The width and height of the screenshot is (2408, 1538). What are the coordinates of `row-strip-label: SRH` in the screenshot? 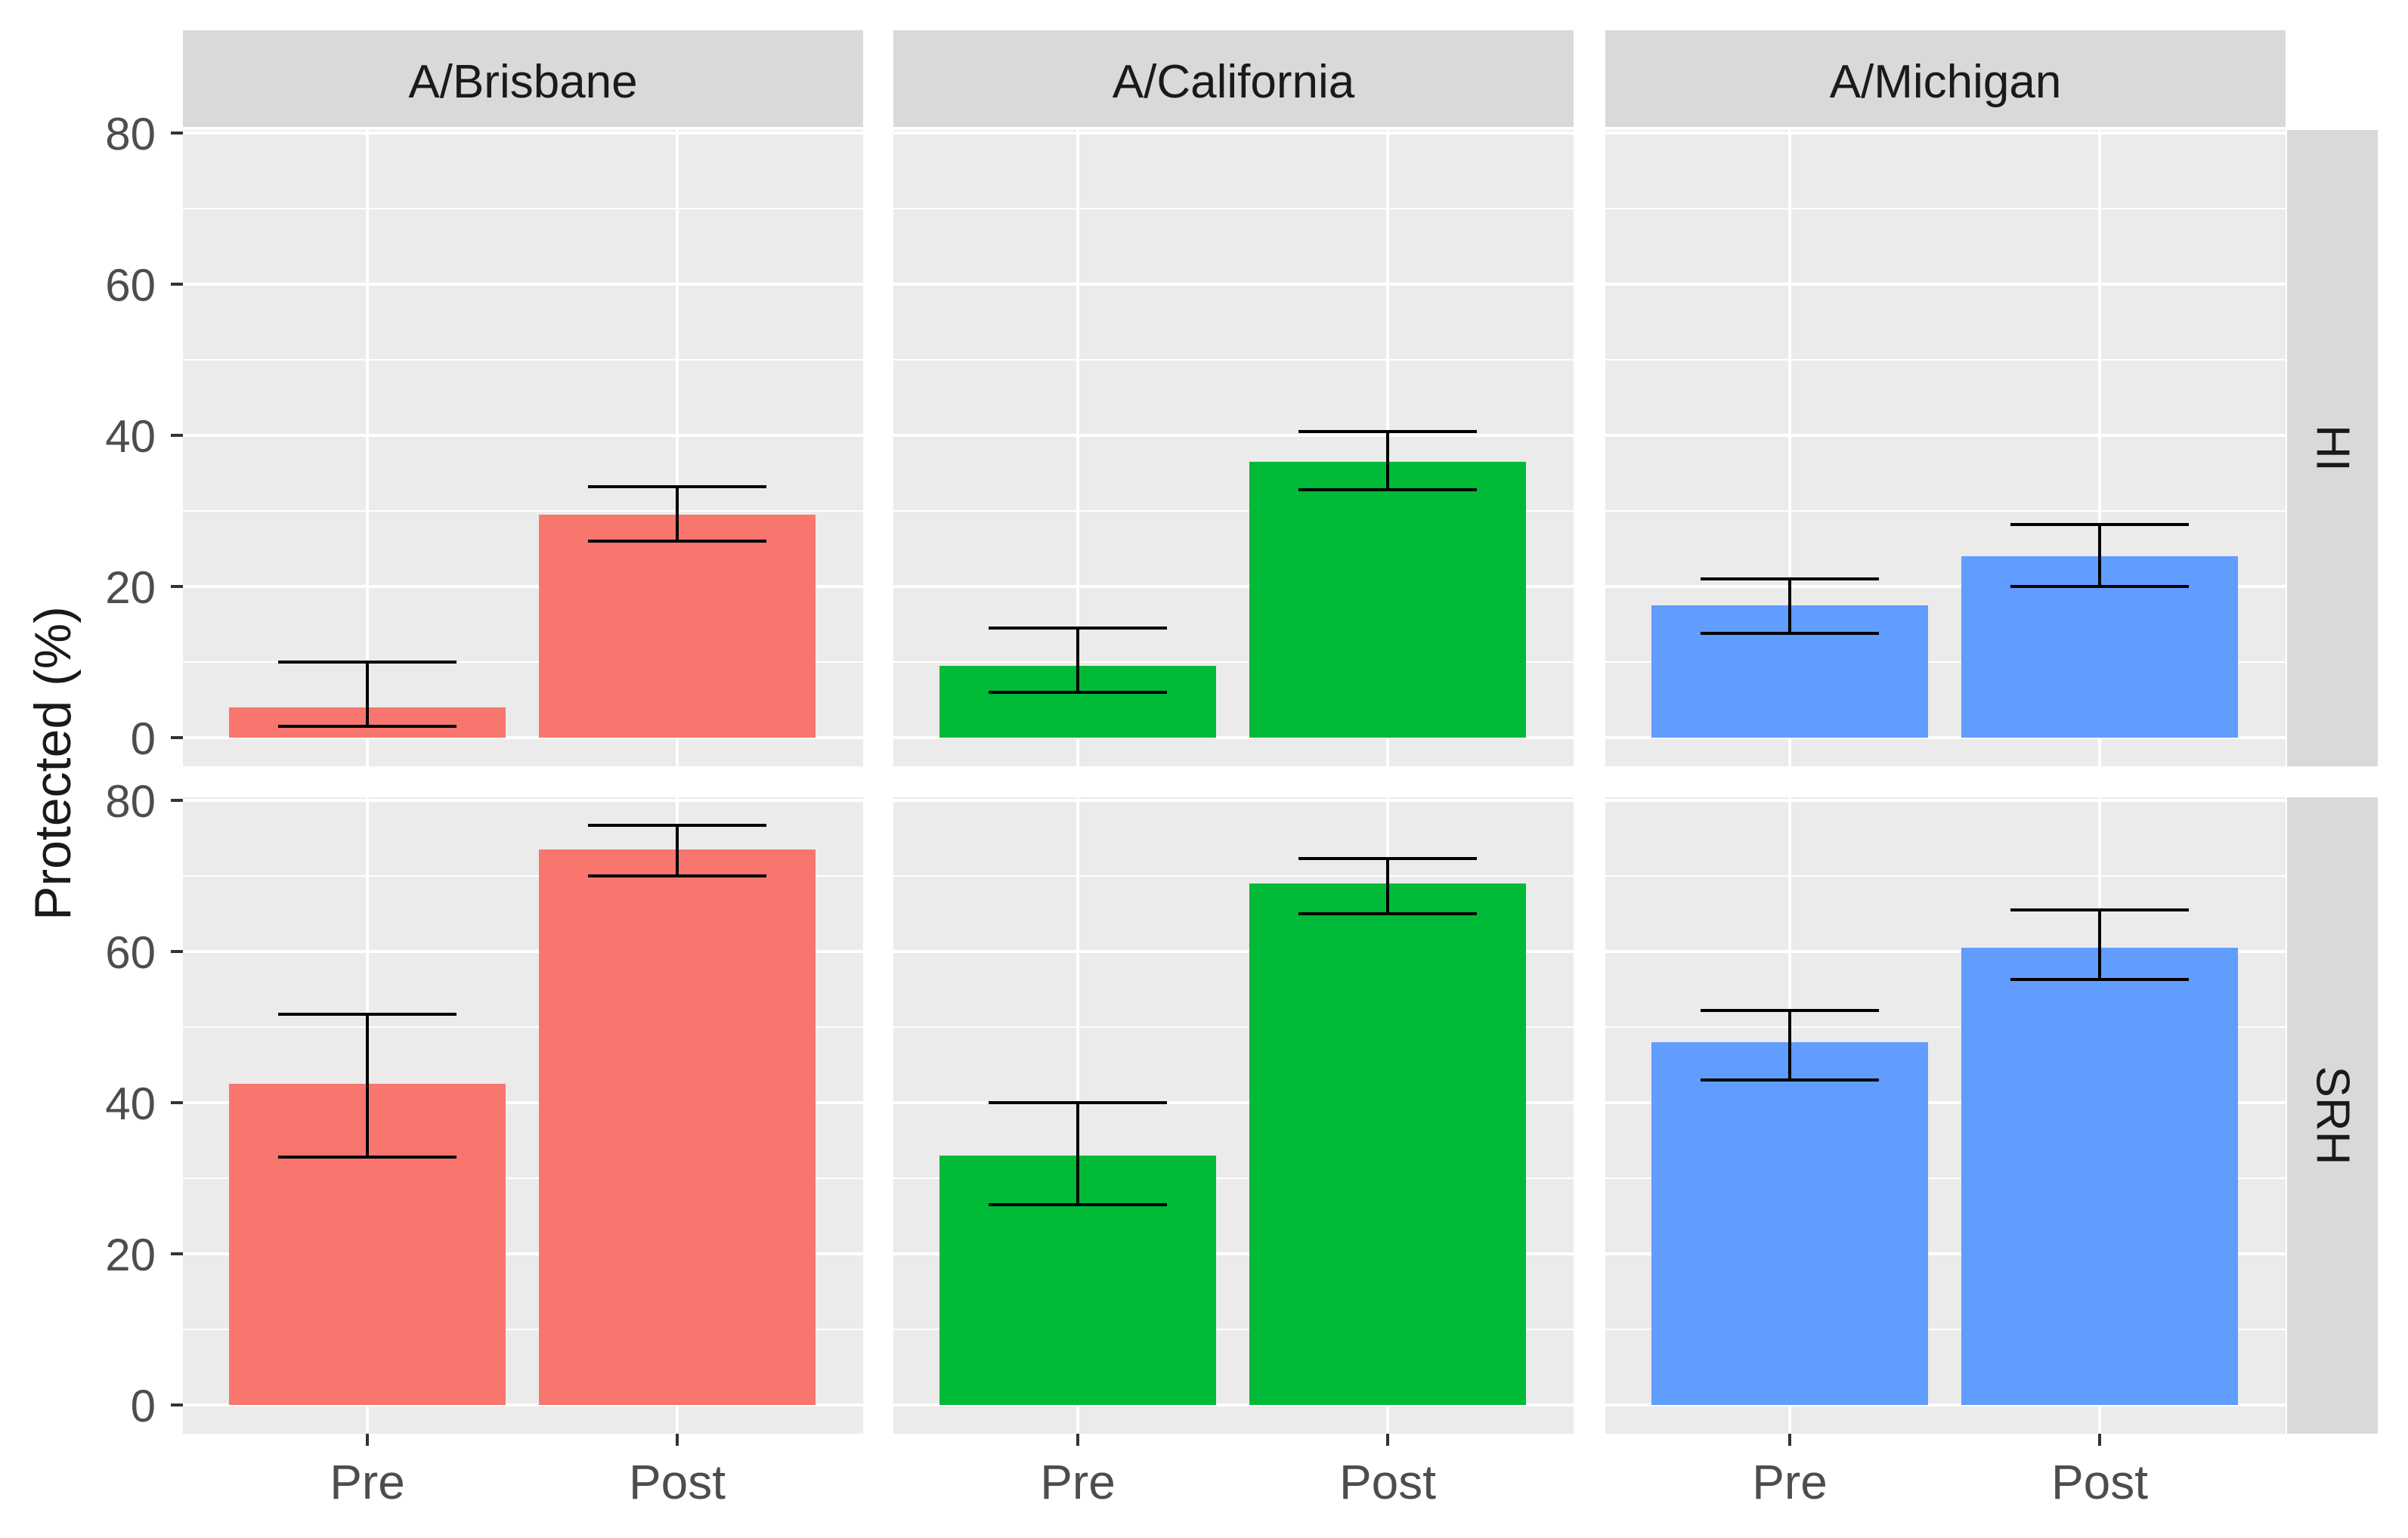 It's located at (2333, 1115).